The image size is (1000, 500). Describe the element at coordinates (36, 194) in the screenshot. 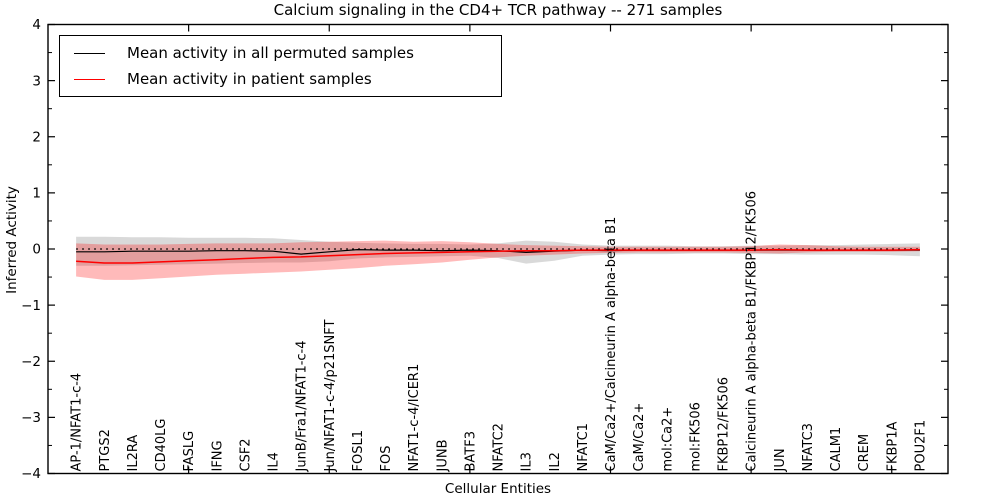

I see `y-tick-label: 1` at that location.